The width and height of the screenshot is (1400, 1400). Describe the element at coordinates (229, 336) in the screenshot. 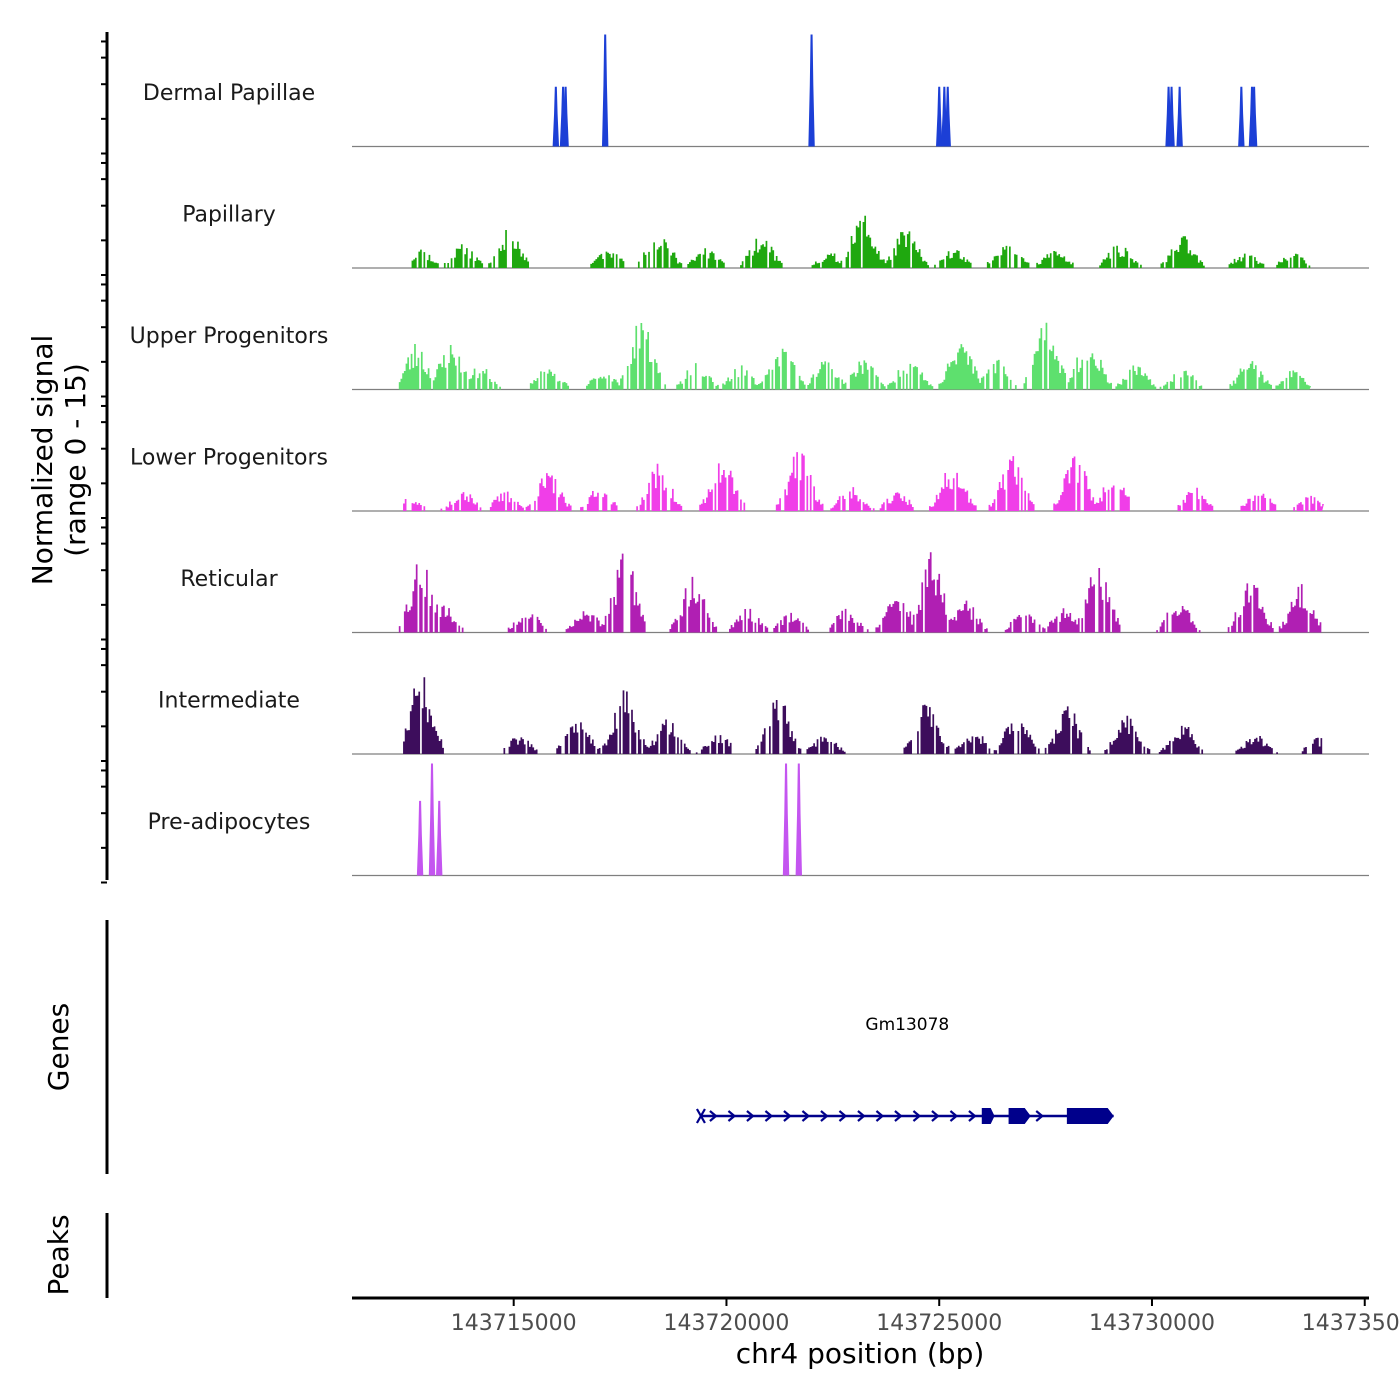

I see `track-label: Upper Progenitors` at that location.